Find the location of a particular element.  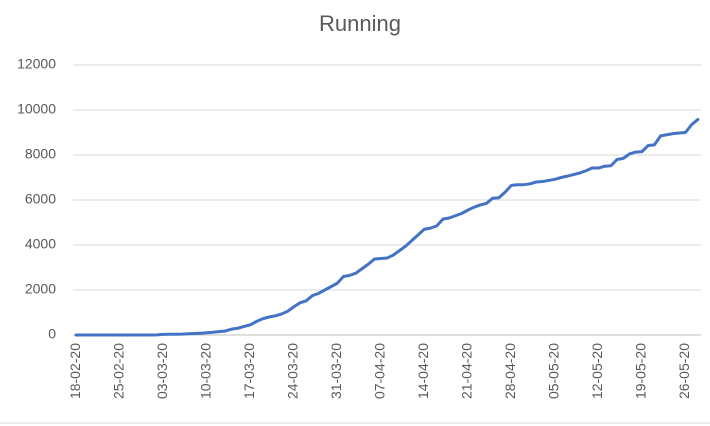

x-tick-label: 31-03-20 is located at coordinates (336, 371).